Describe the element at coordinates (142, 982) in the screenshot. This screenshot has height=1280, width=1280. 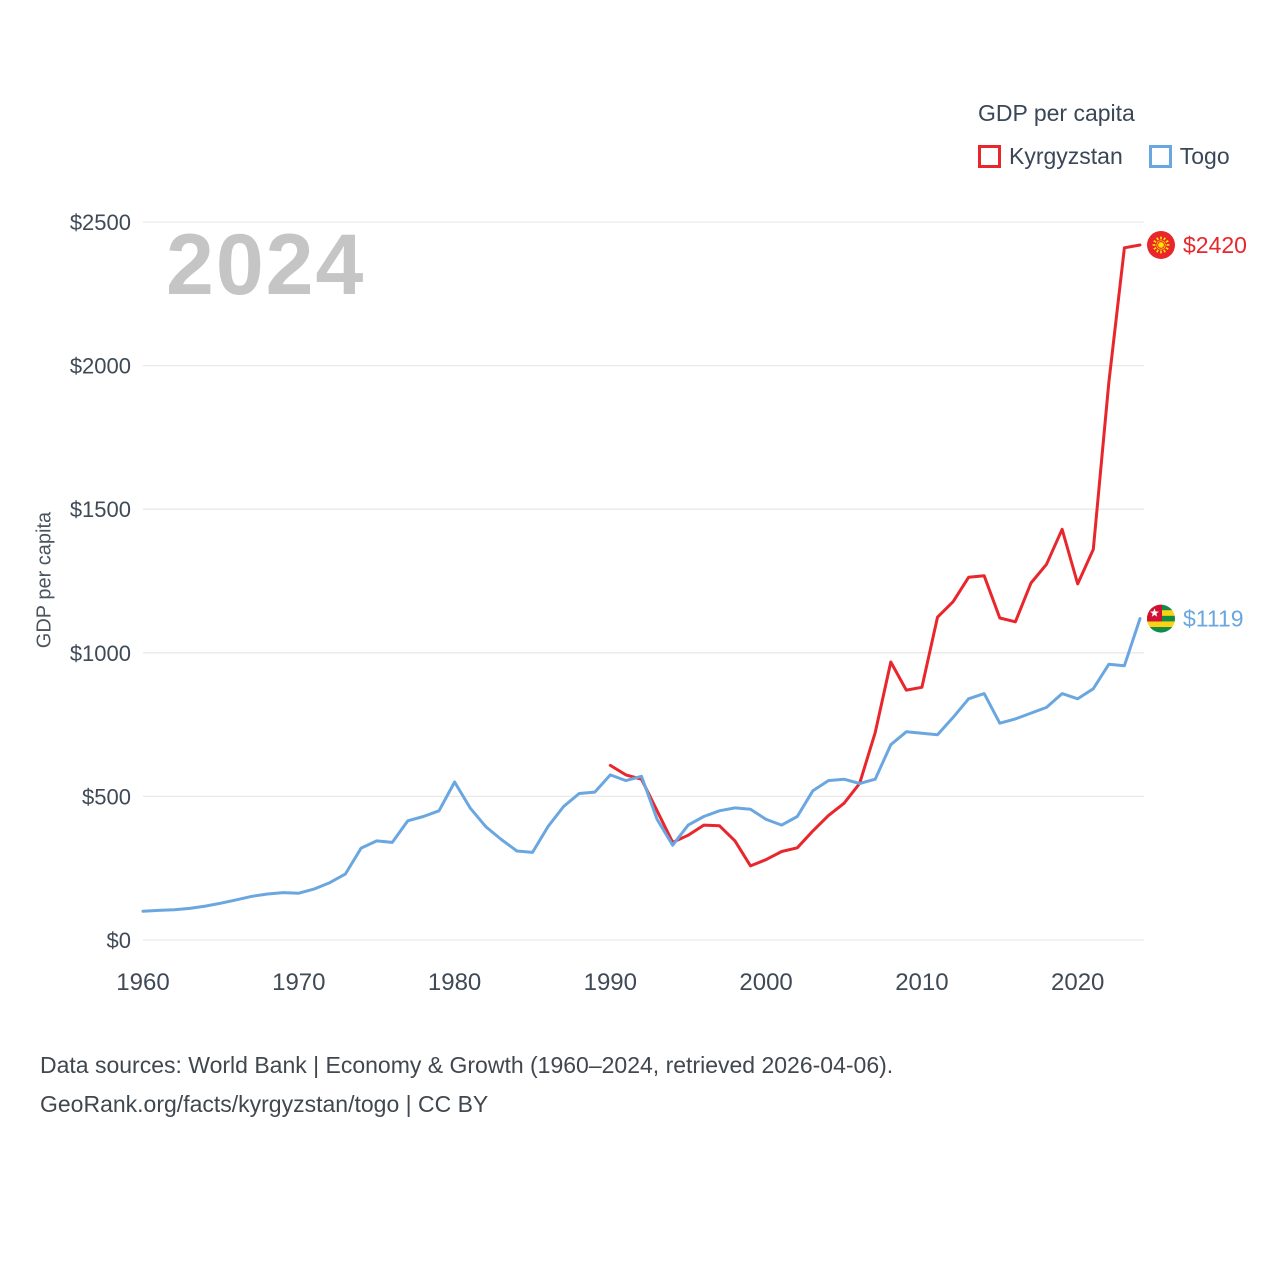
I see `x-tick-label: 1960` at that location.